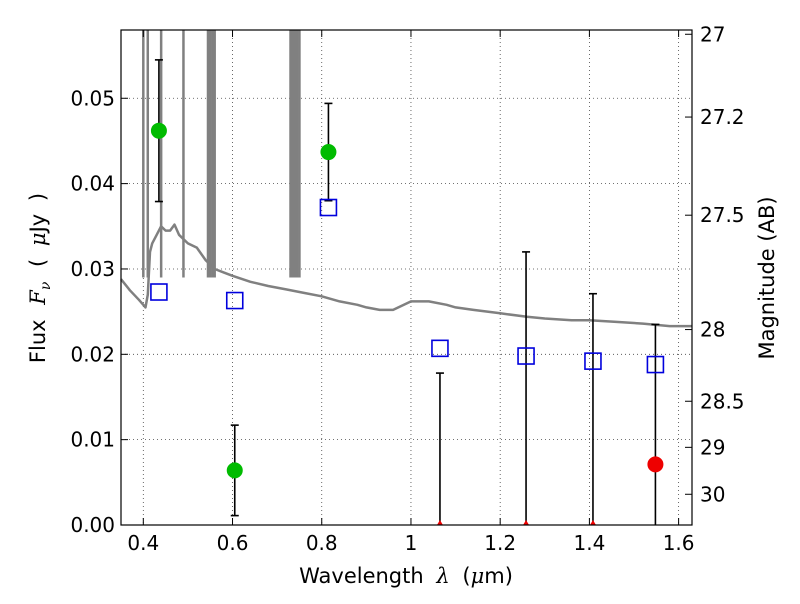  Describe the element at coordinates (712, 34) in the screenshot. I see `y2-tick-label: 27` at that location.